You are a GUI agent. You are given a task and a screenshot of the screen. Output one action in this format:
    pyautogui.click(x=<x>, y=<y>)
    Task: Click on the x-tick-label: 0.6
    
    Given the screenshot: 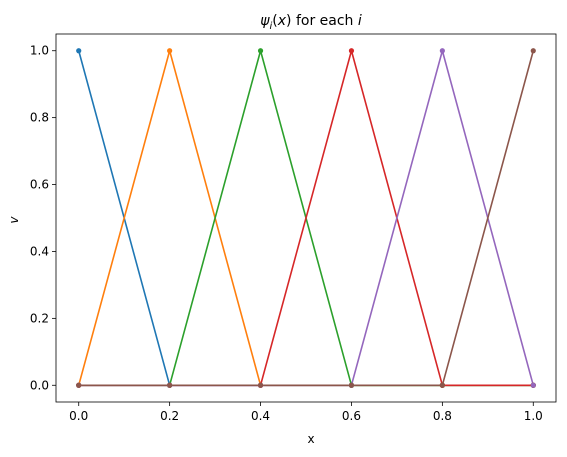 What is the action you would take?
    pyautogui.click(x=351, y=416)
    